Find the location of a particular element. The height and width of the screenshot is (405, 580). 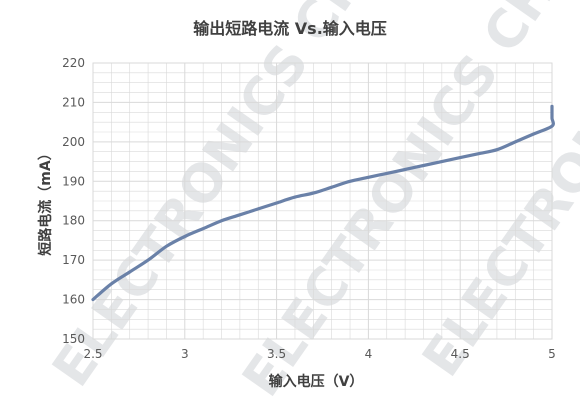

x-tick-label: 2.5 is located at coordinates (92, 354).